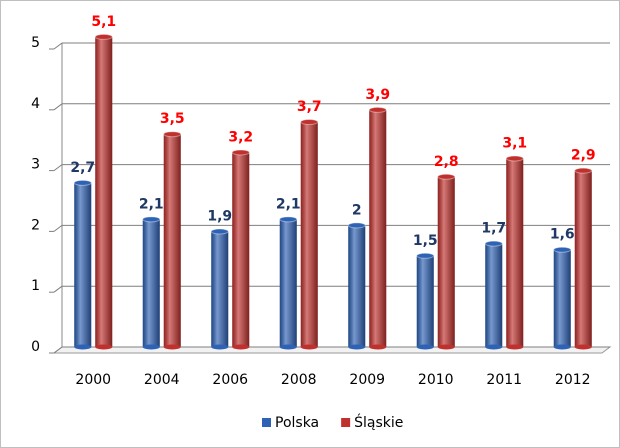 This screenshot has height=448, width=620. Describe the element at coordinates (172, 119) in the screenshot. I see `value-label: 3,5` at that location.